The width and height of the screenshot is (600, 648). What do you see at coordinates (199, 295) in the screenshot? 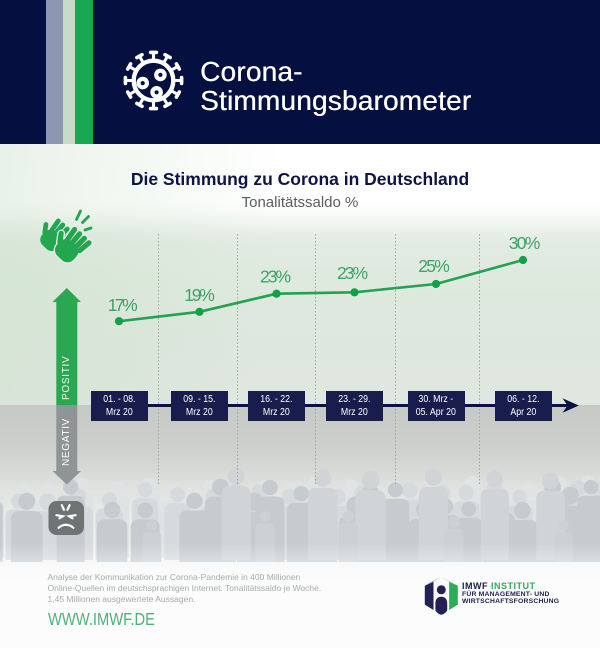
I see `svg-text: 19%` at bounding box center [199, 295].